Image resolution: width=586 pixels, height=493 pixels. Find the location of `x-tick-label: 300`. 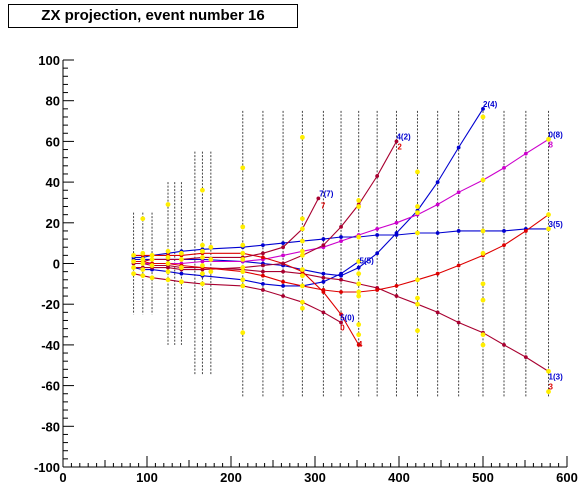

x-tick-label: 300 is located at coordinates (315, 477).